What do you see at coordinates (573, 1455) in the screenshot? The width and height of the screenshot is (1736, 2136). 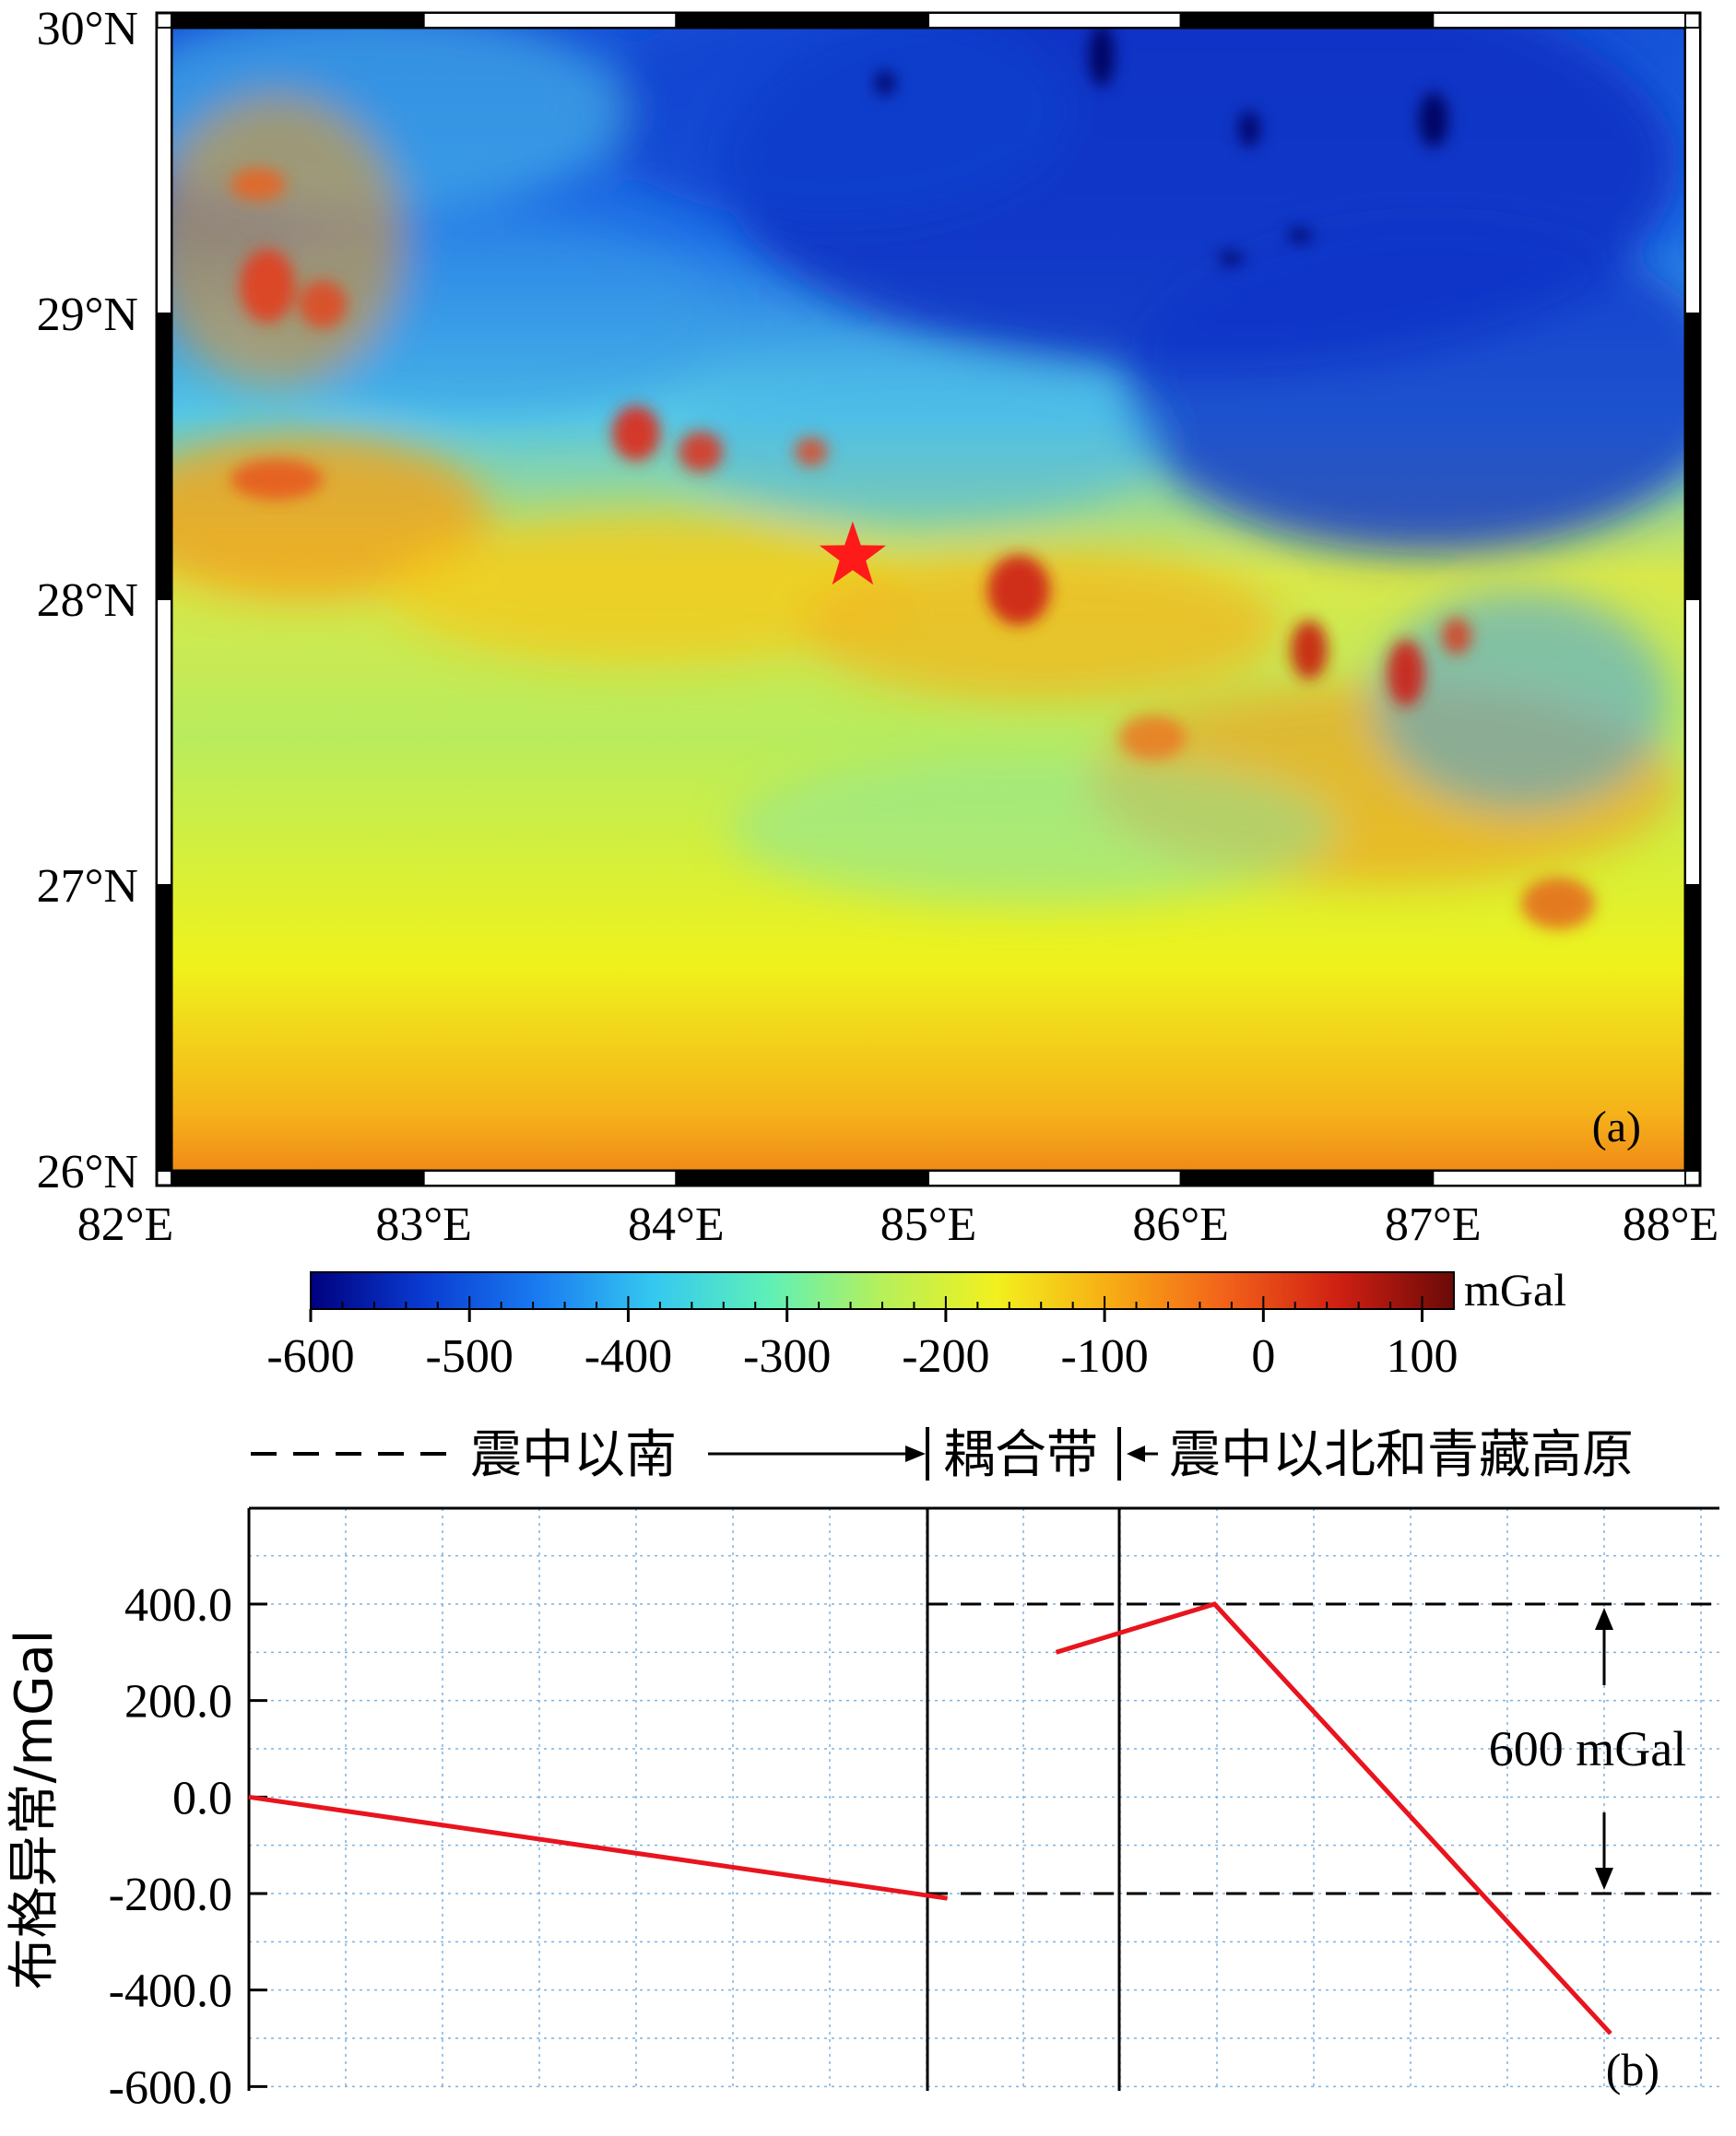 I see `zone-south-label: 震中以南` at bounding box center [573, 1455].